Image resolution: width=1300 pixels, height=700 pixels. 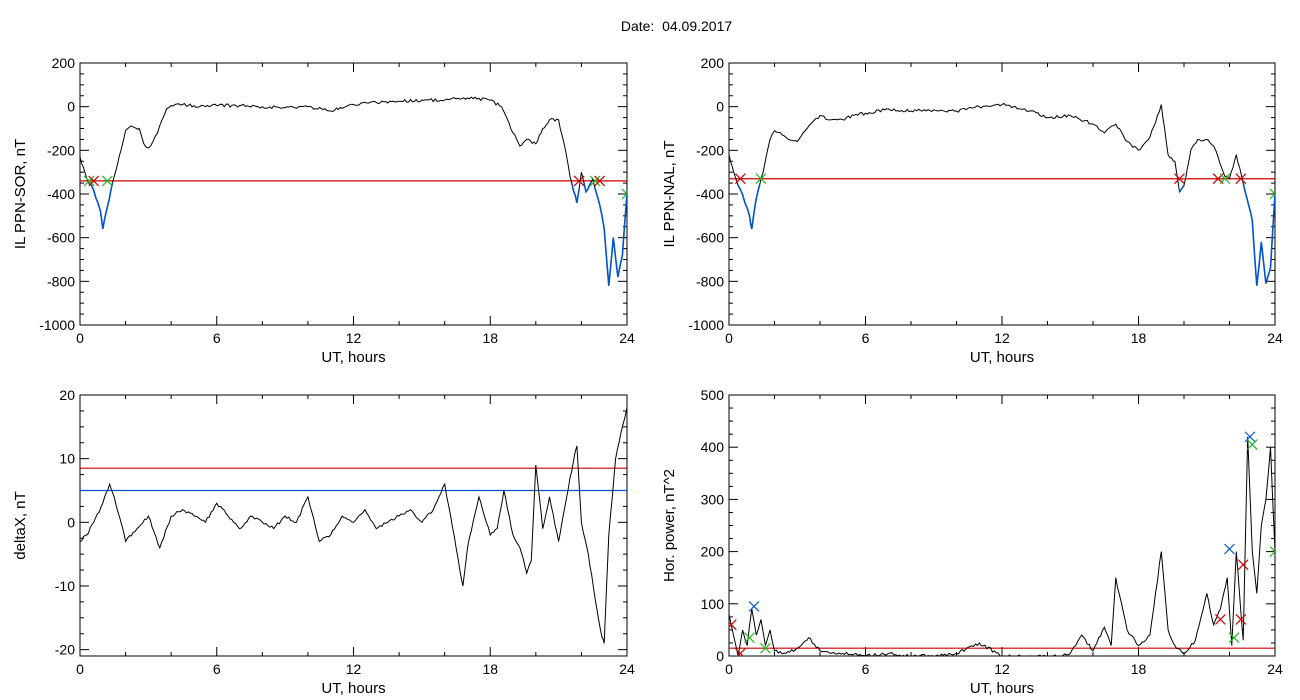 I want to click on y-tick-label: -10, so click(x=65, y=586).